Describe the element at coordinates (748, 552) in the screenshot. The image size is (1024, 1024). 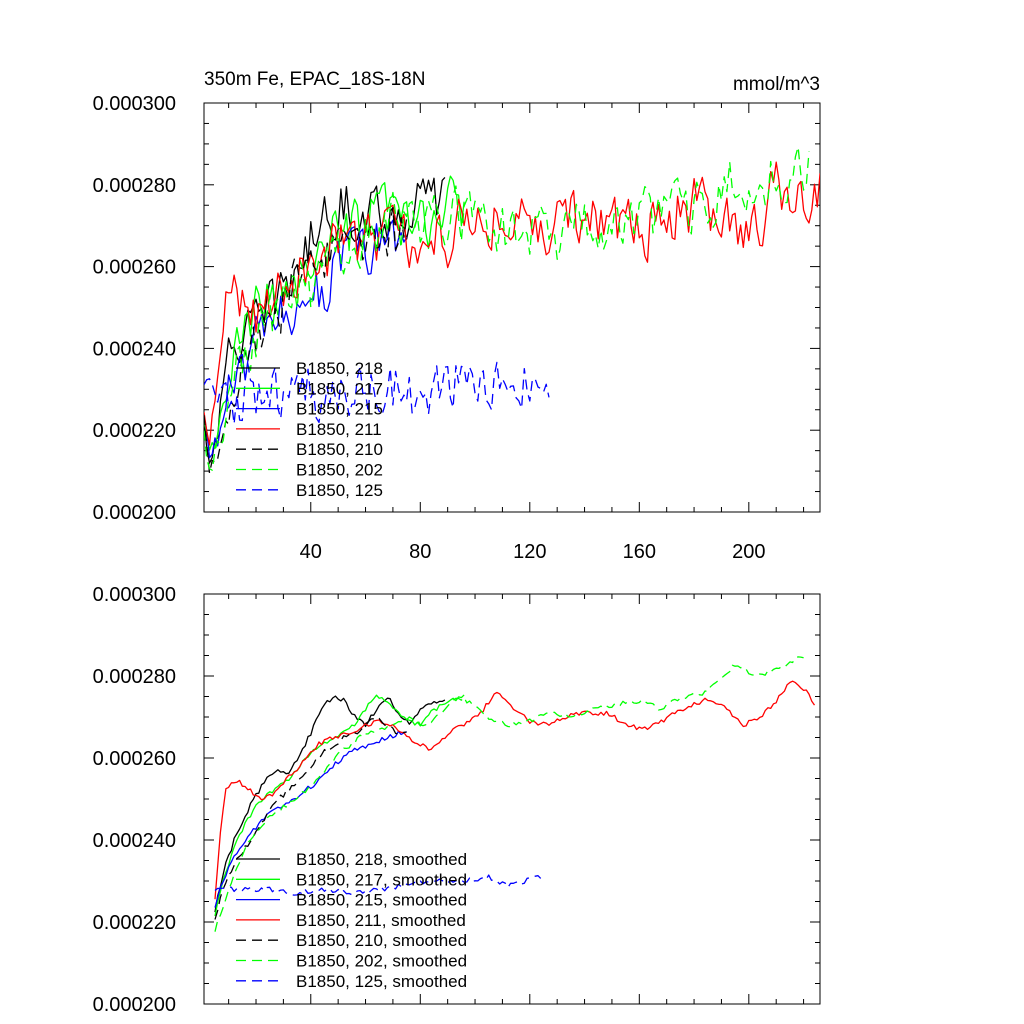
I see `x-tick-label: 200` at that location.